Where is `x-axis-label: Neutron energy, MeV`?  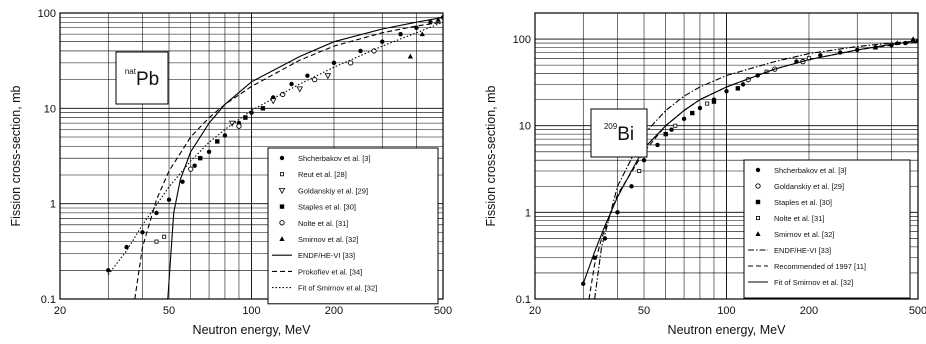
x-axis-label: Neutron energy, MeV is located at coordinates (252, 330).